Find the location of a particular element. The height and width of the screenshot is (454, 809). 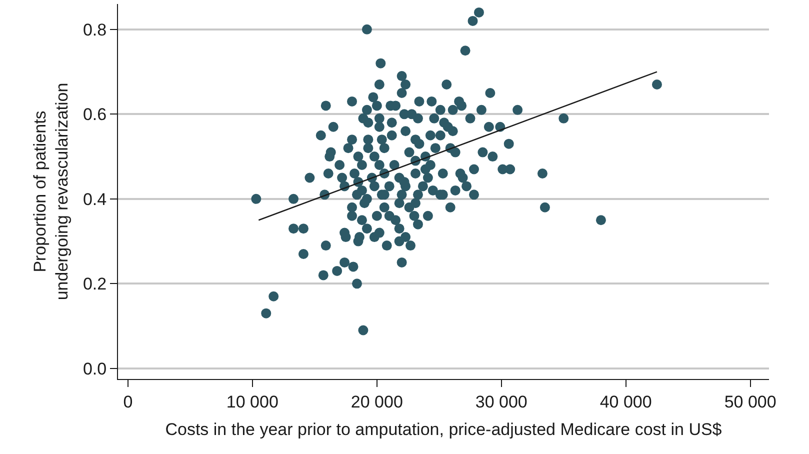

y-tick-label: 0.0 is located at coordinates (94, 368).